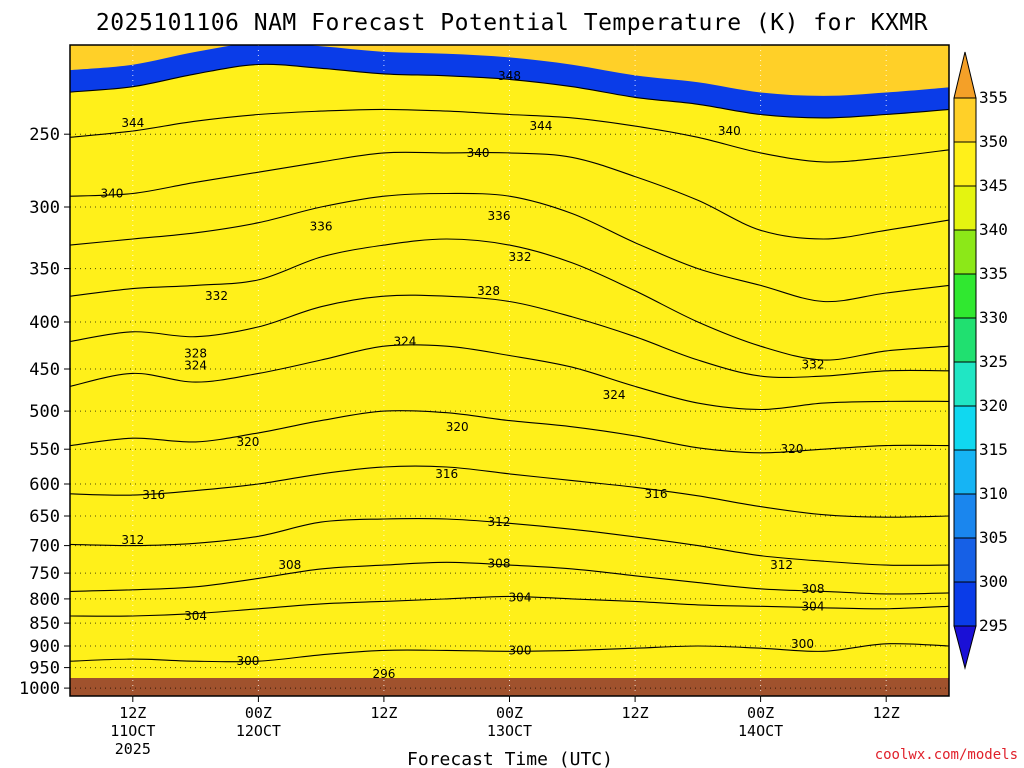 Image resolution: width=1024 pixels, height=768 pixels. What do you see at coordinates (44, 270) in the screenshot?
I see `y-tick-label: 350` at bounding box center [44, 270].